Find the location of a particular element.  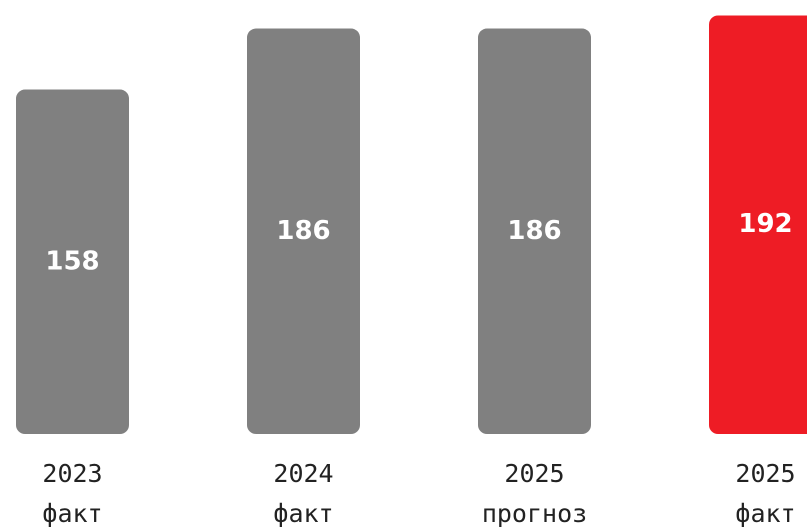

category-label: 2024 is located at coordinates (303, 473).